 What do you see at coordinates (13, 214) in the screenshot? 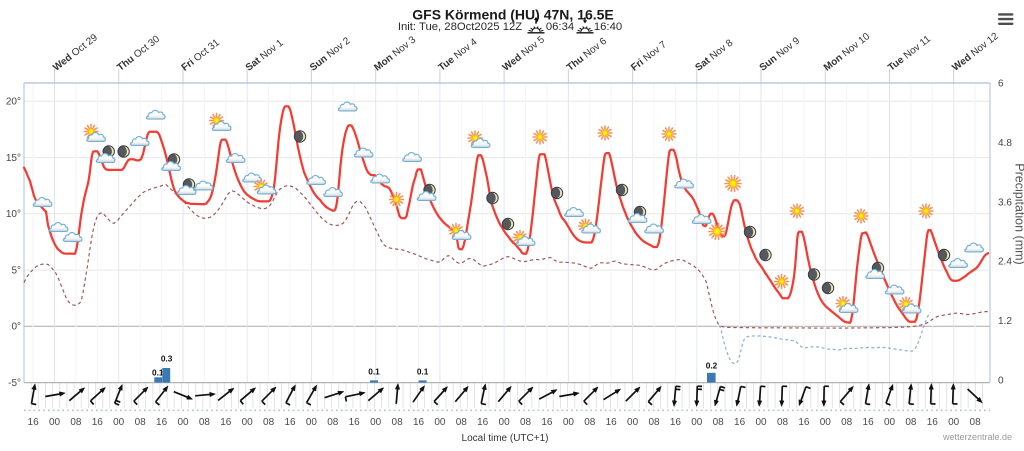
I see `svg-text: 10°` at bounding box center [13, 214].